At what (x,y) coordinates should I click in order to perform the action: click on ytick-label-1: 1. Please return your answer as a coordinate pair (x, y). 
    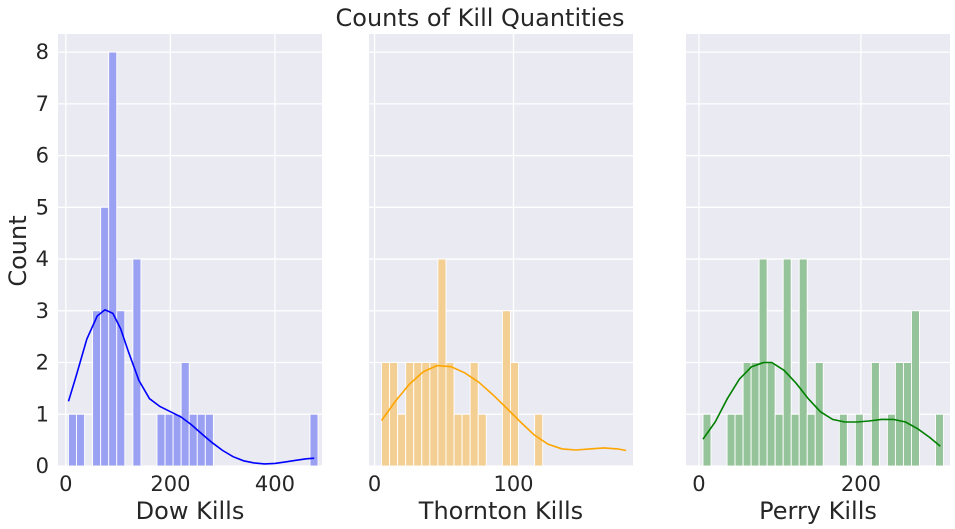
    Looking at the image, I should click on (42, 414).